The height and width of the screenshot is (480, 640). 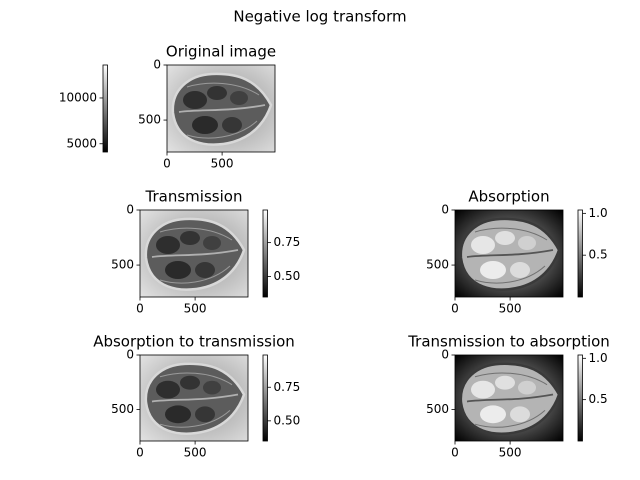 I want to click on axes-title: Absorption to transmission, so click(x=194, y=342).